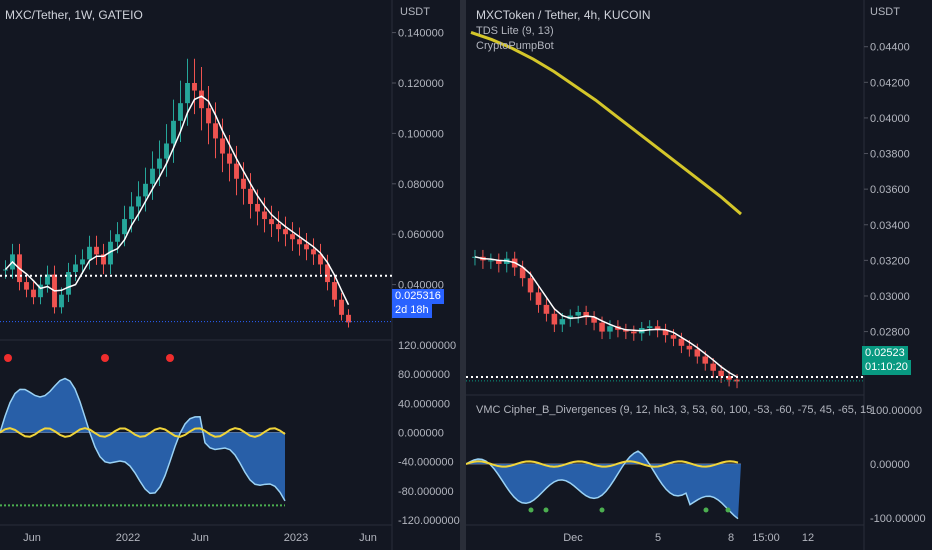 The width and height of the screenshot is (932, 550). I want to click on left-osc-tick-label: -120.000000, so click(429, 521).